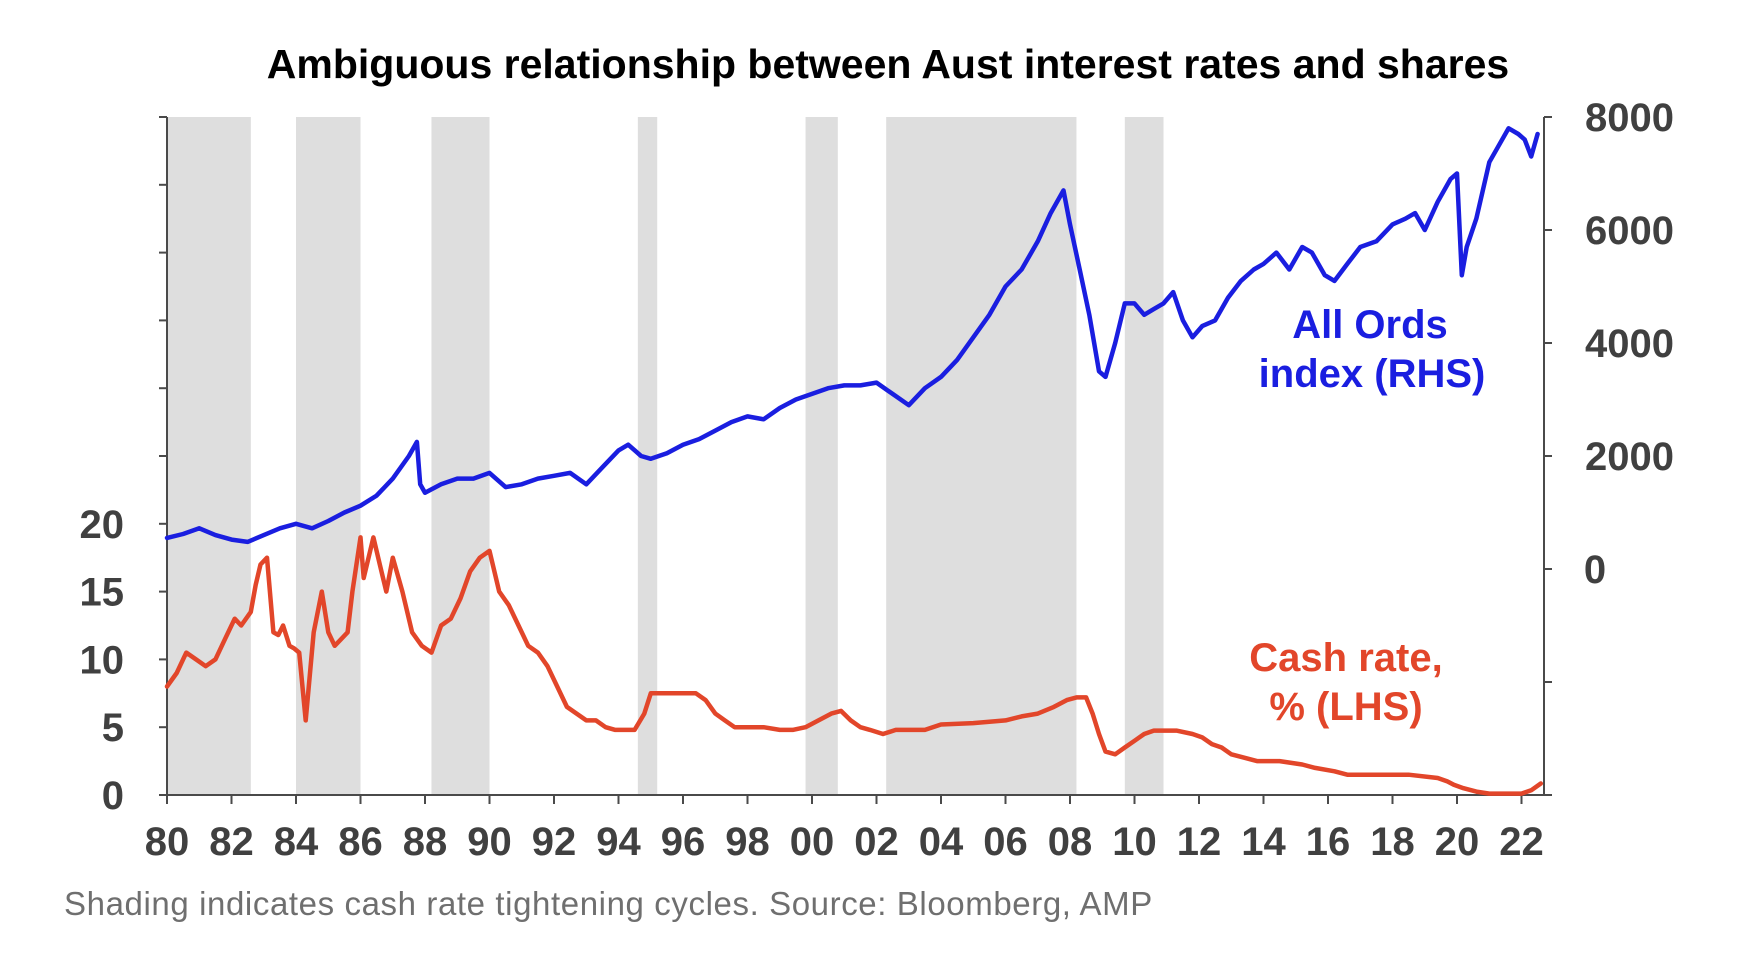 The image size is (1740, 962). What do you see at coordinates (618, 842) in the screenshot?
I see `x-tick-label-94: 94` at bounding box center [618, 842].